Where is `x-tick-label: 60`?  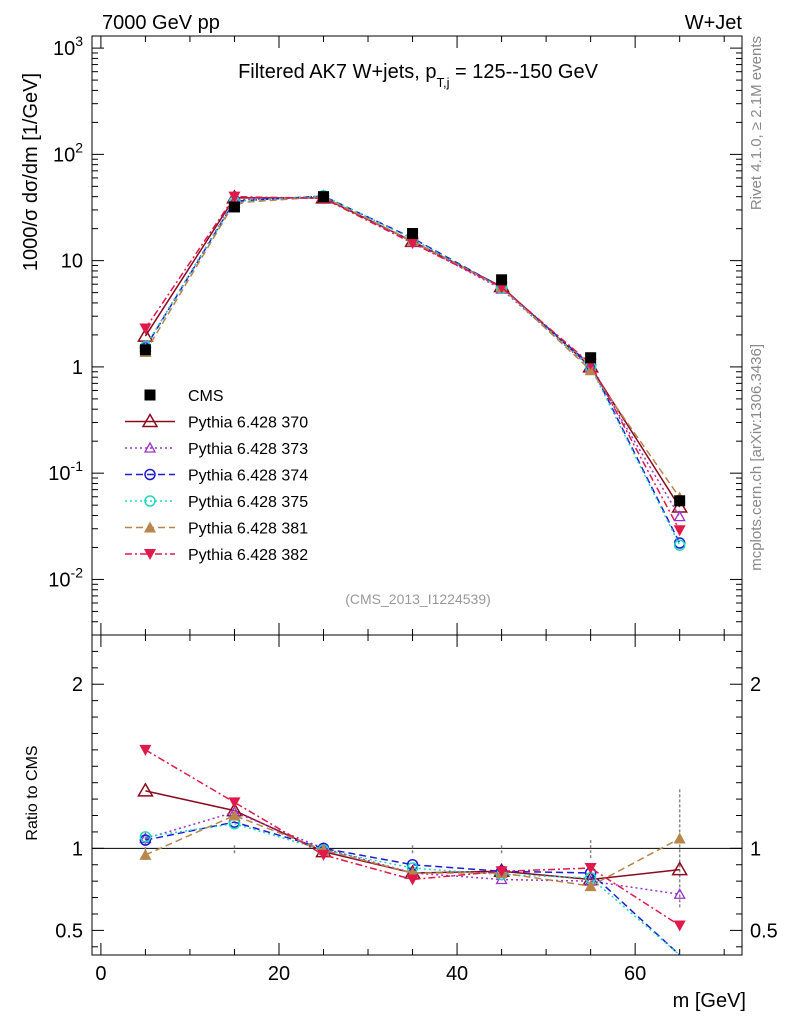
x-tick-label: 60 is located at coordinates (635, 974).